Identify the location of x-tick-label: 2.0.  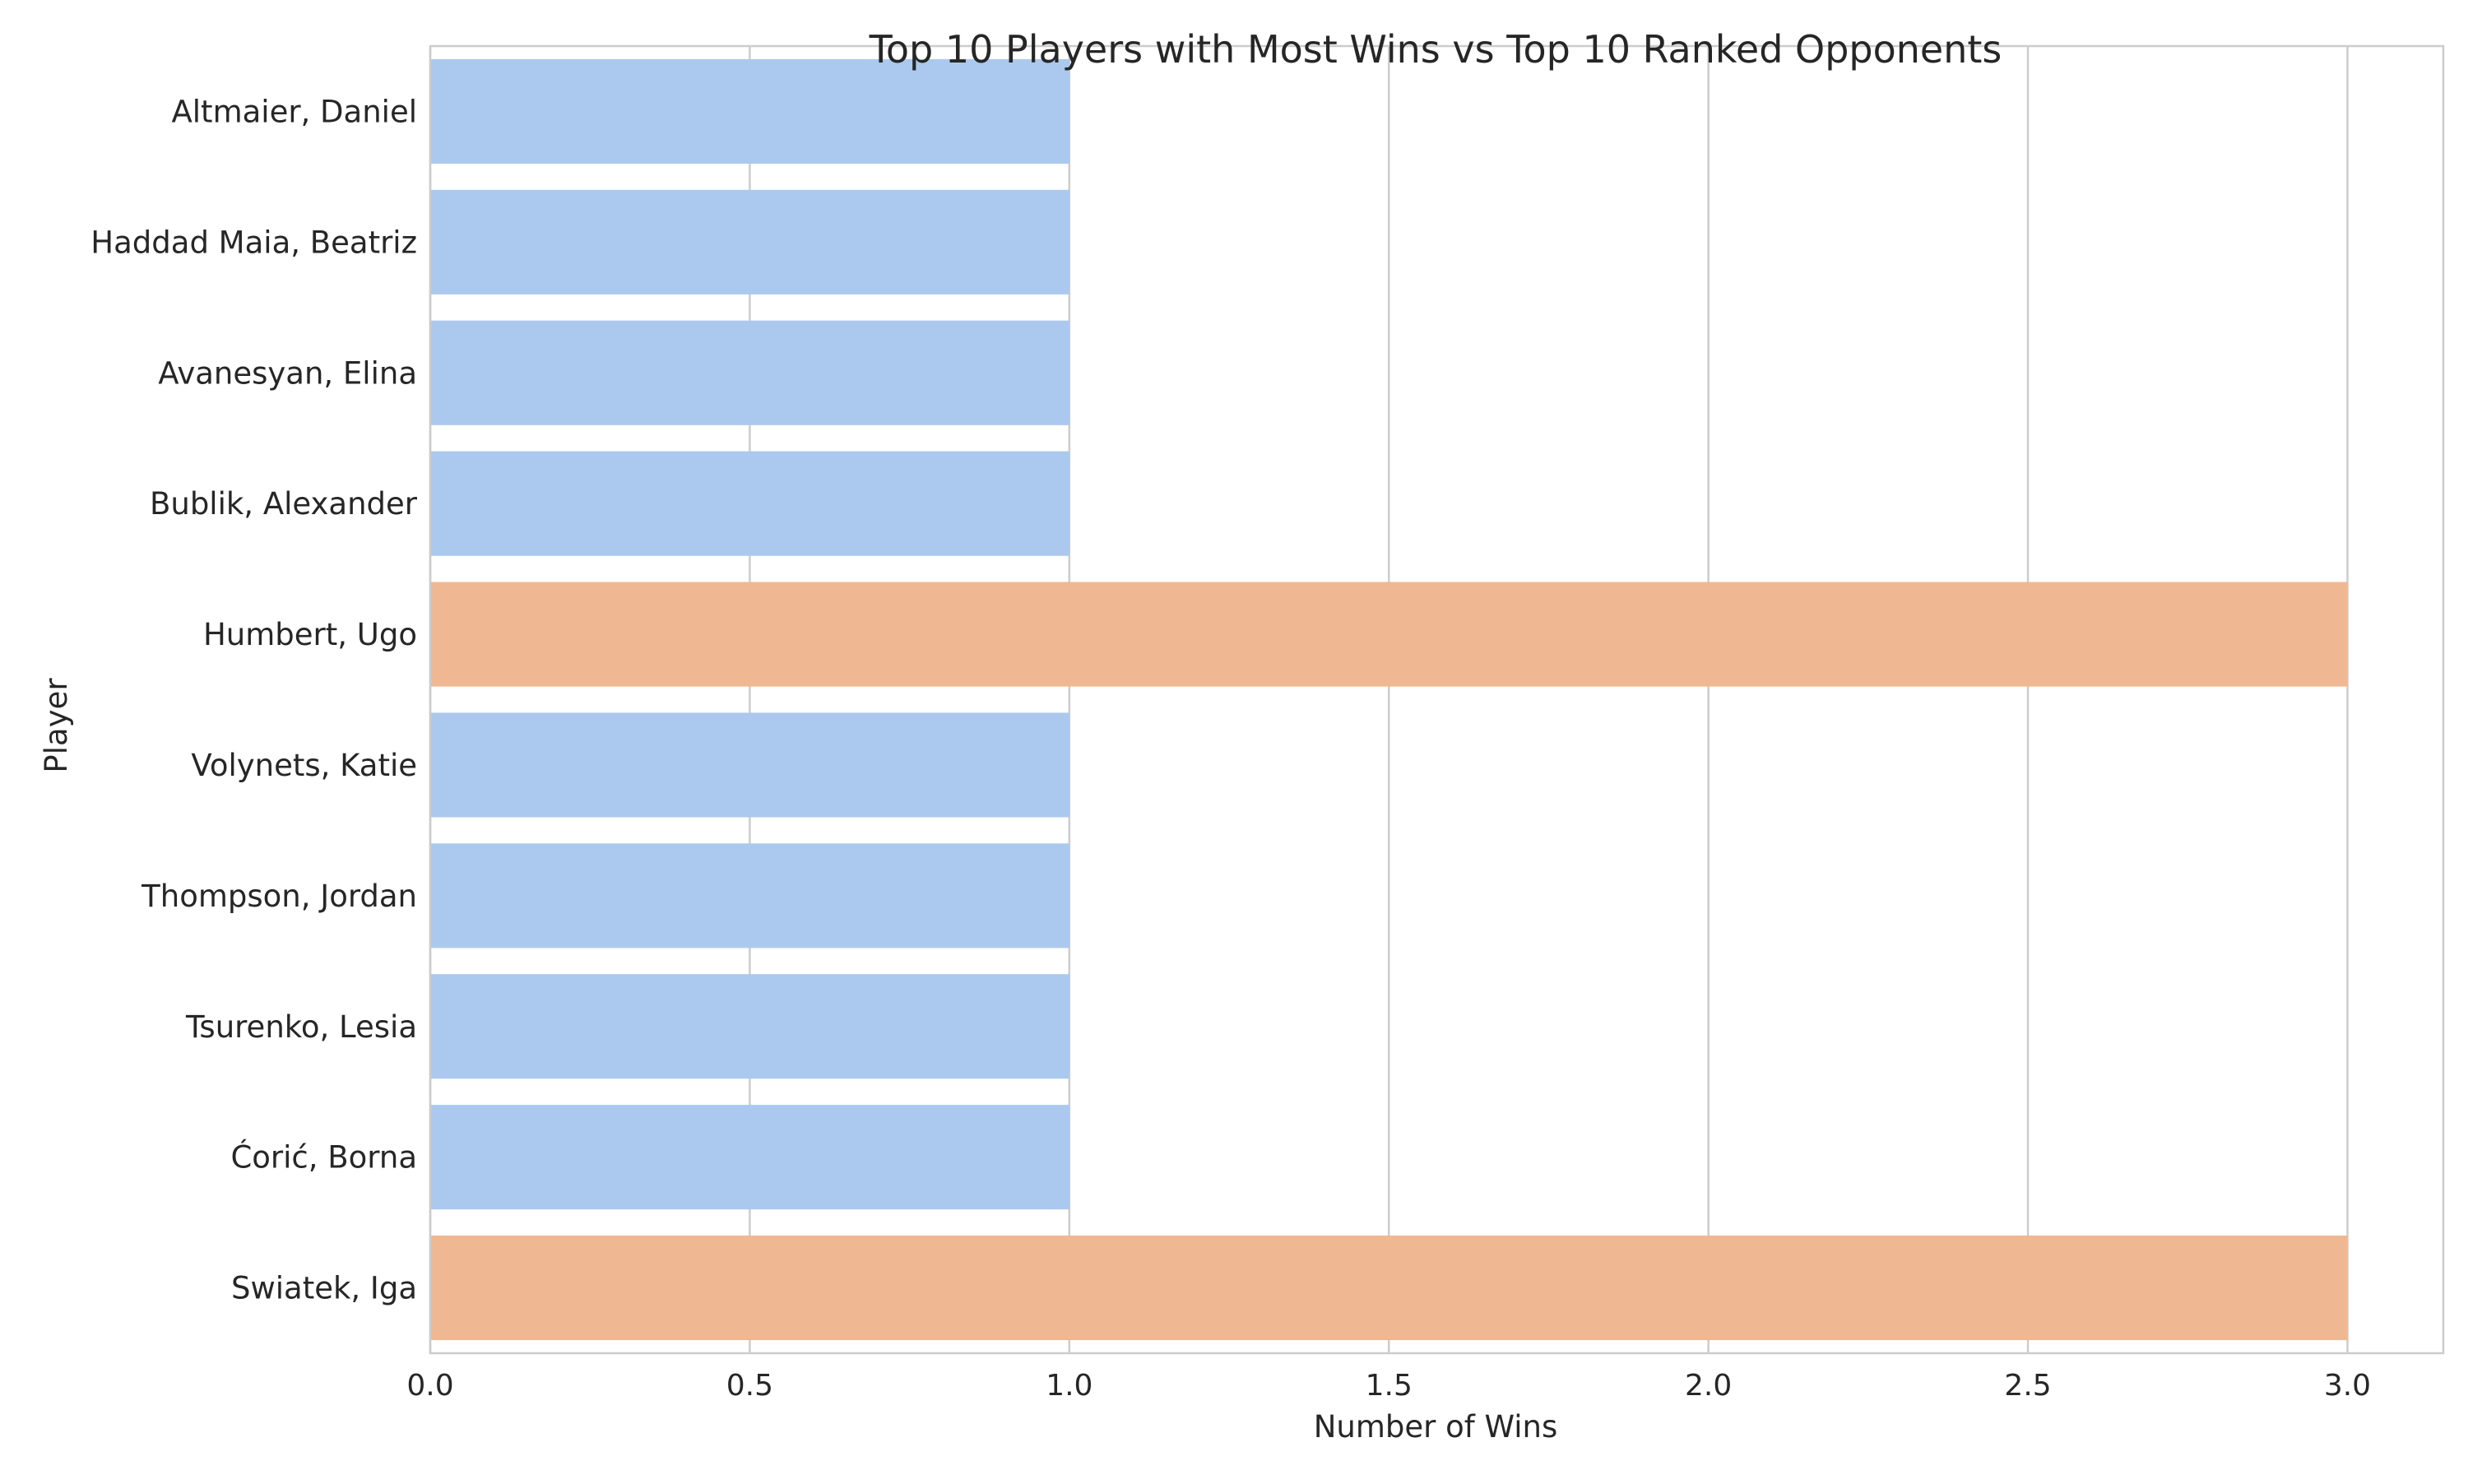
(1708, 1386).